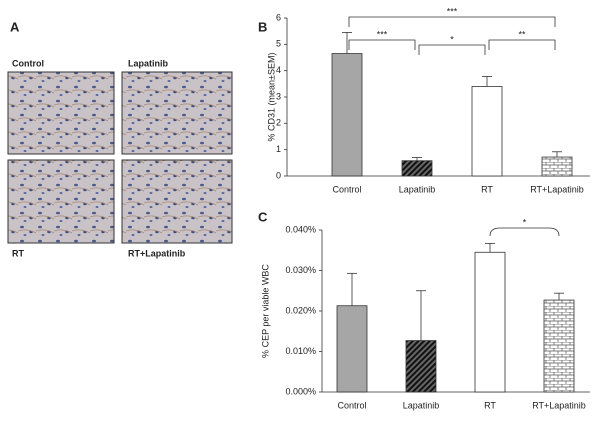 This screenshot has height=421, width=600. What do you see at coordinates (278, 175) in the screenshot?
I see `y-tick-label: 0` at bounding box center [278, 175].